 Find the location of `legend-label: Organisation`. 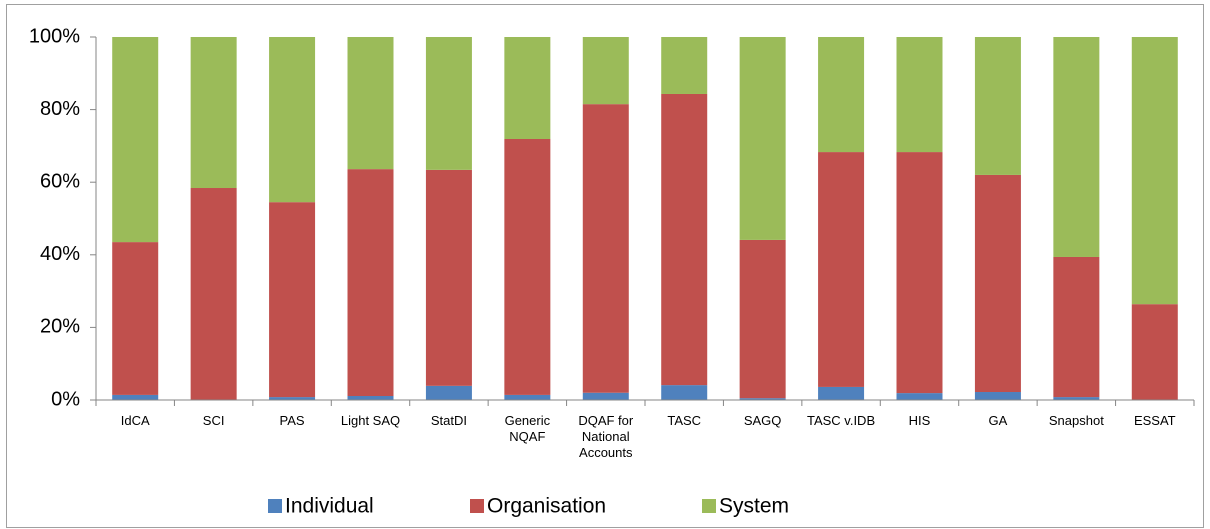

legend-label: Organisation is located at coordinates (546, 506).